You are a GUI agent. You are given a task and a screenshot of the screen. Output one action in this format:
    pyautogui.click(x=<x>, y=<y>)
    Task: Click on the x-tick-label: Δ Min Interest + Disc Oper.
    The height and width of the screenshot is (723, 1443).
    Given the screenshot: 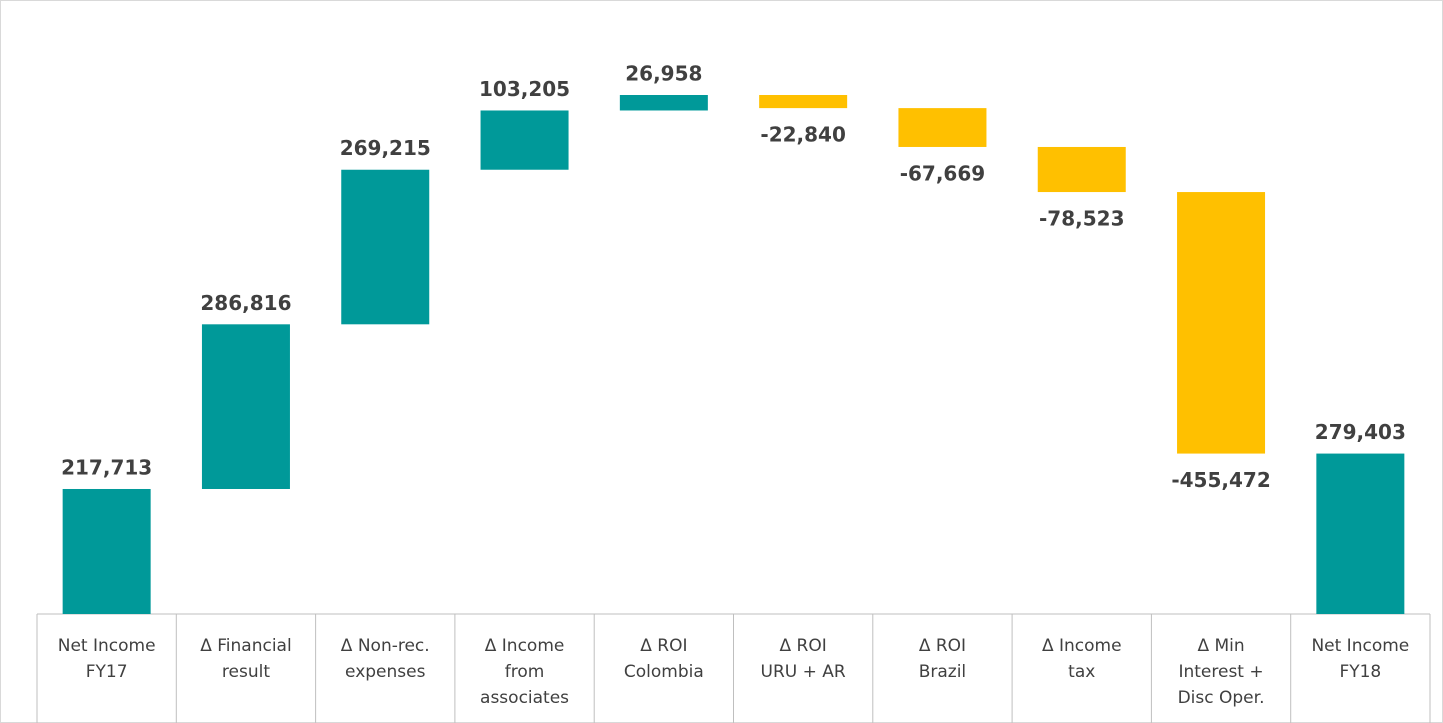 What is the action you would take?
    pyautogui.click(x=1221, y=672)
    